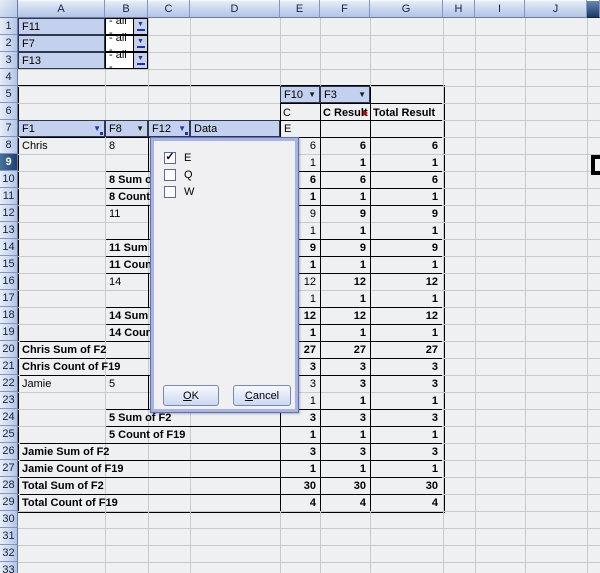 The height and width of the screenshot is (573, 600). What do you see at coordinates (312, 264) in the screenshot?
I see `cell-E15: 1` at bounding box center [312, 264].